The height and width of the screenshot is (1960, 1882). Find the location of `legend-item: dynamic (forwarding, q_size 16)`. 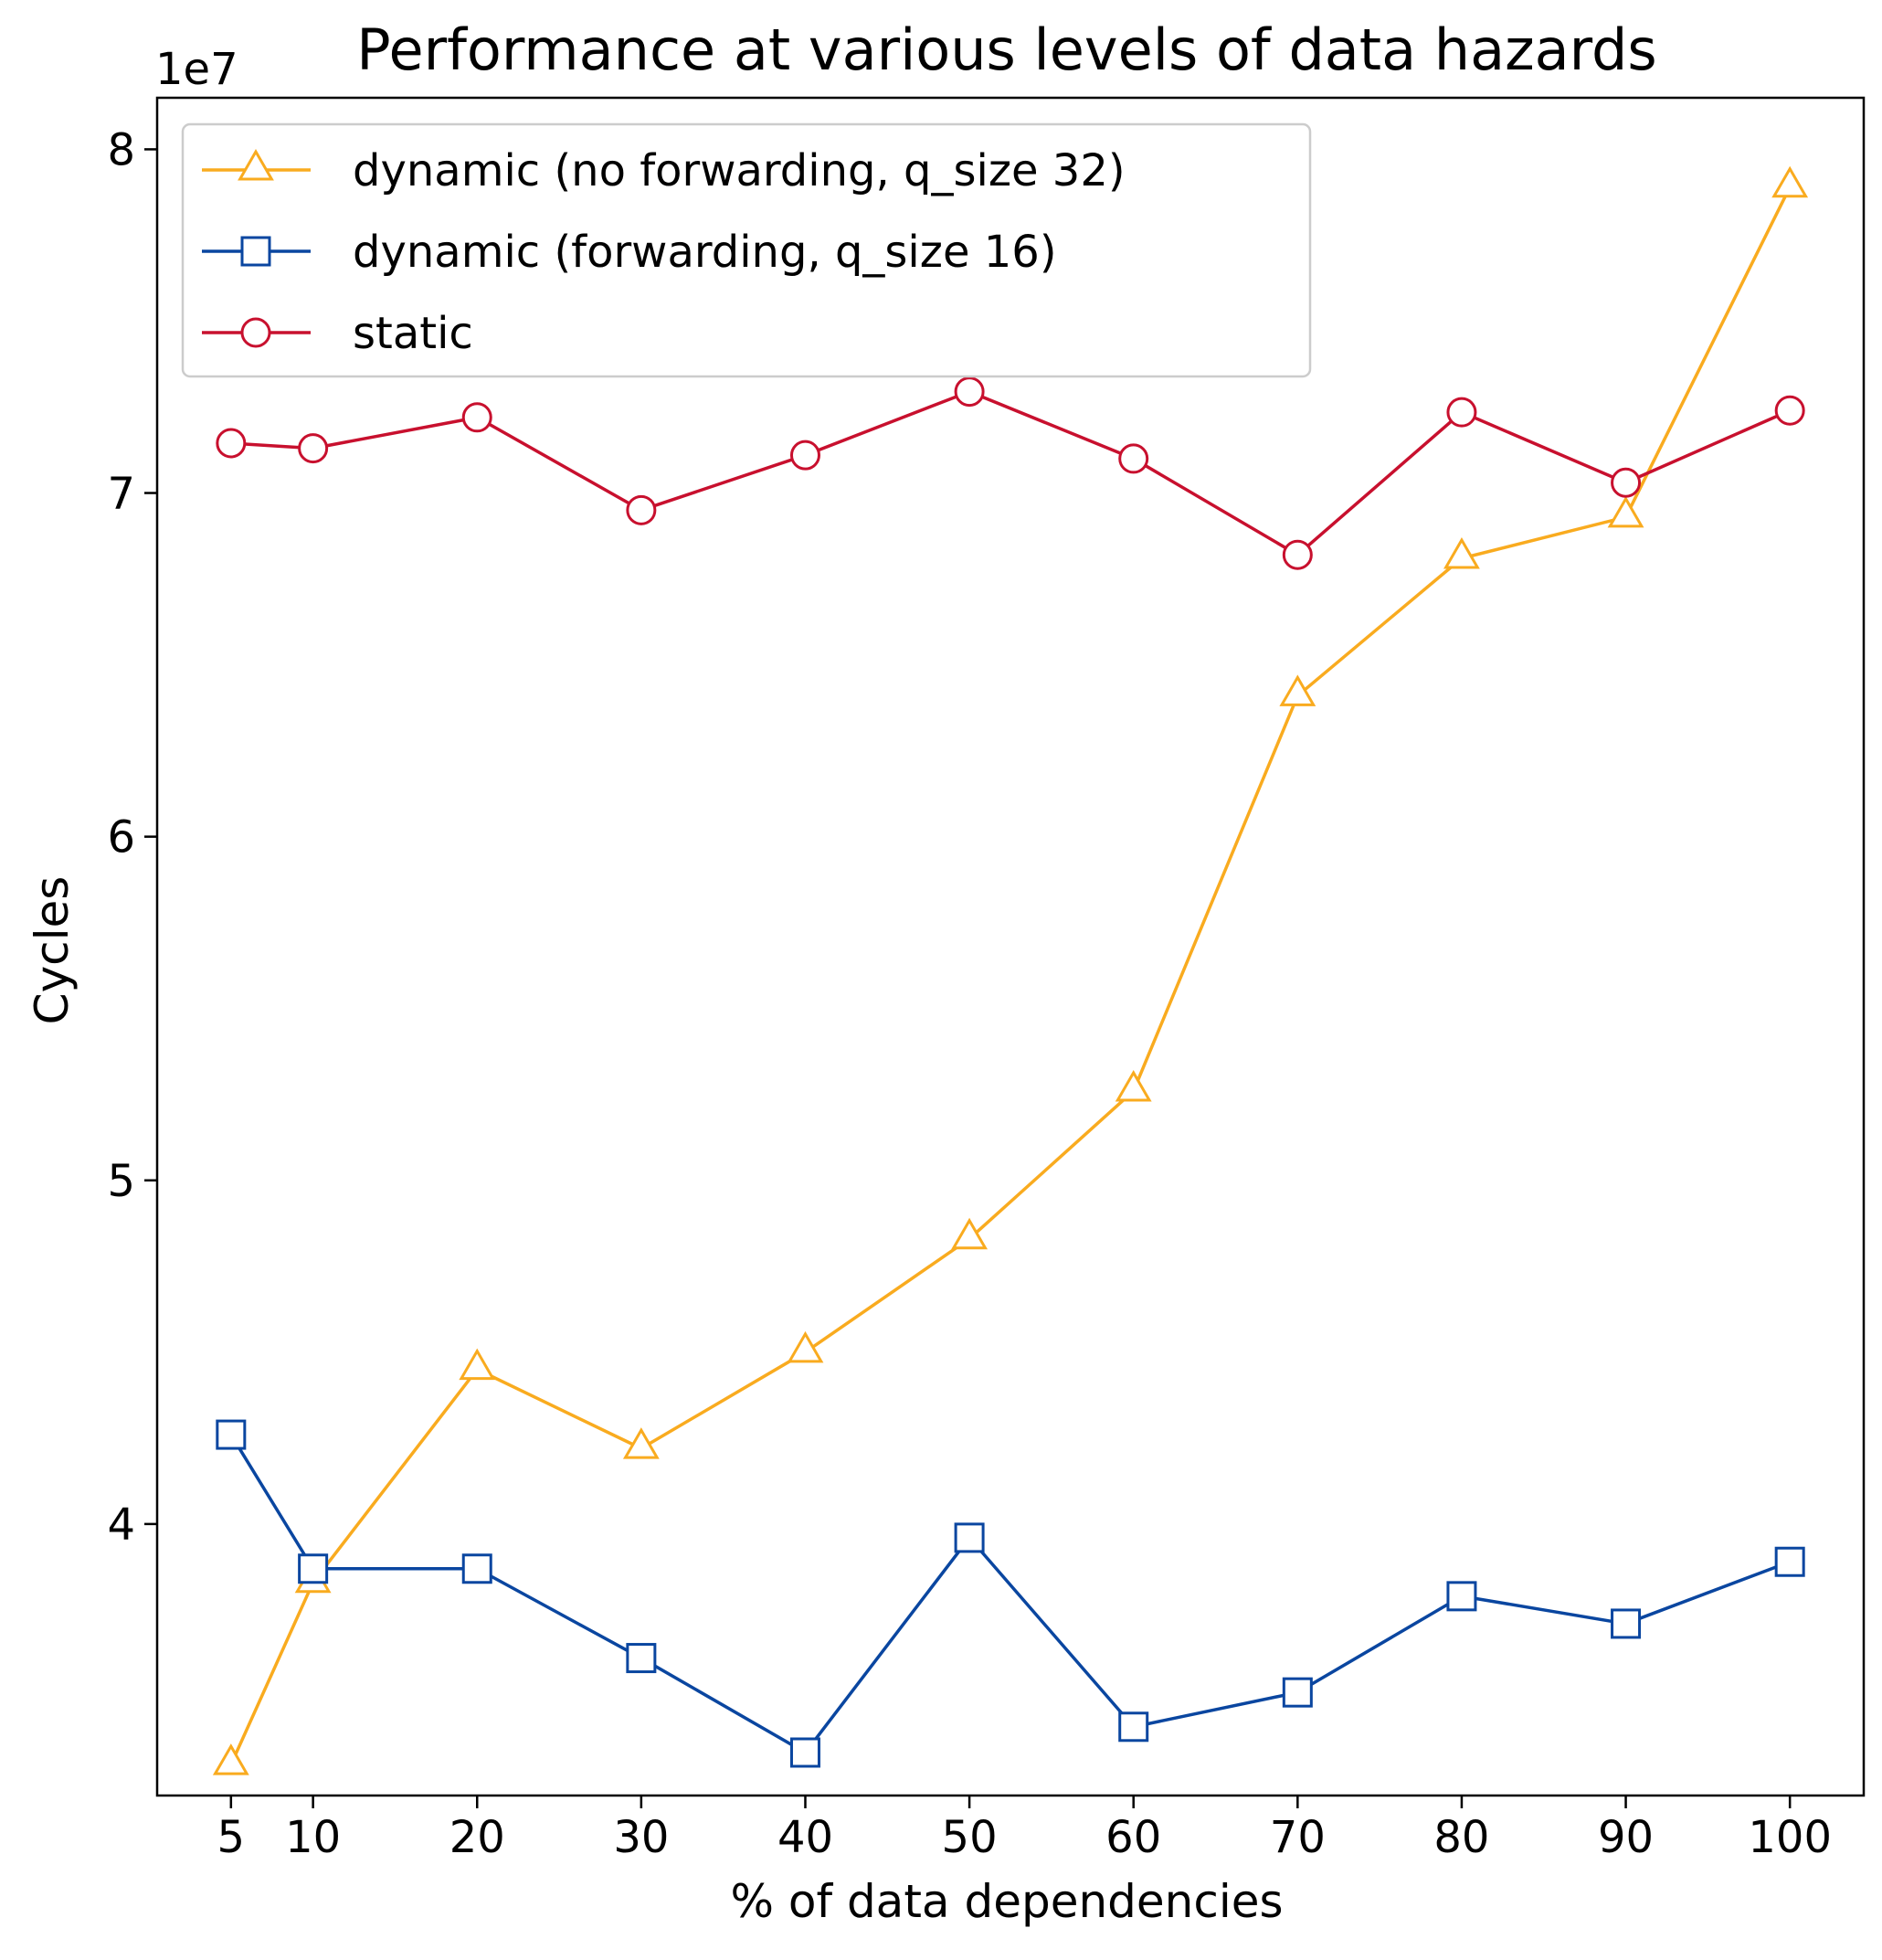

legend-item: dynamic (forwarding, q_size 16) is located at coordinates (629, 252).